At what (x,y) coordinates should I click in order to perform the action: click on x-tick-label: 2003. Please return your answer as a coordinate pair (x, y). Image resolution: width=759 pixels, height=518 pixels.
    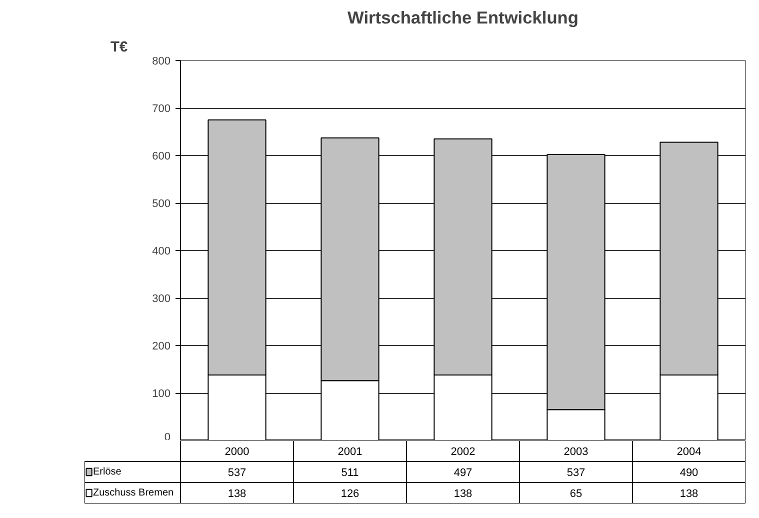
    Looking at the image, I should click on (576, 452).